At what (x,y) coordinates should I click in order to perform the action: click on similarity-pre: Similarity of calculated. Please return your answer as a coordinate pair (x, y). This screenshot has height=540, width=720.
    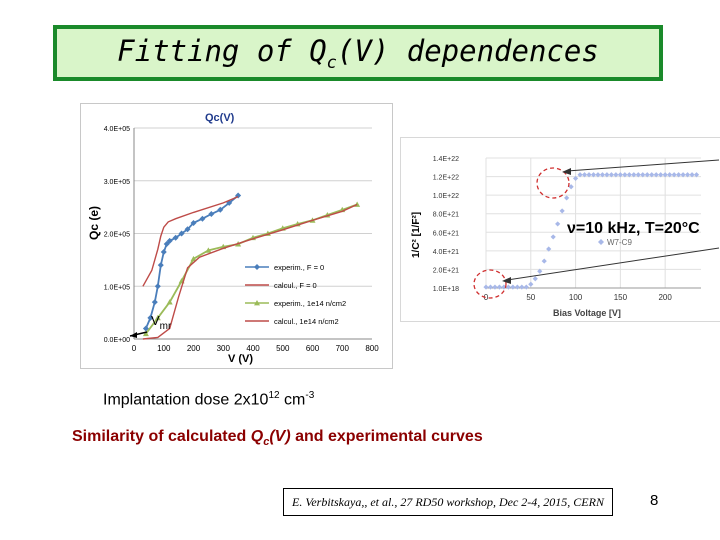
    Looking at the image, I should click on (161, 436).